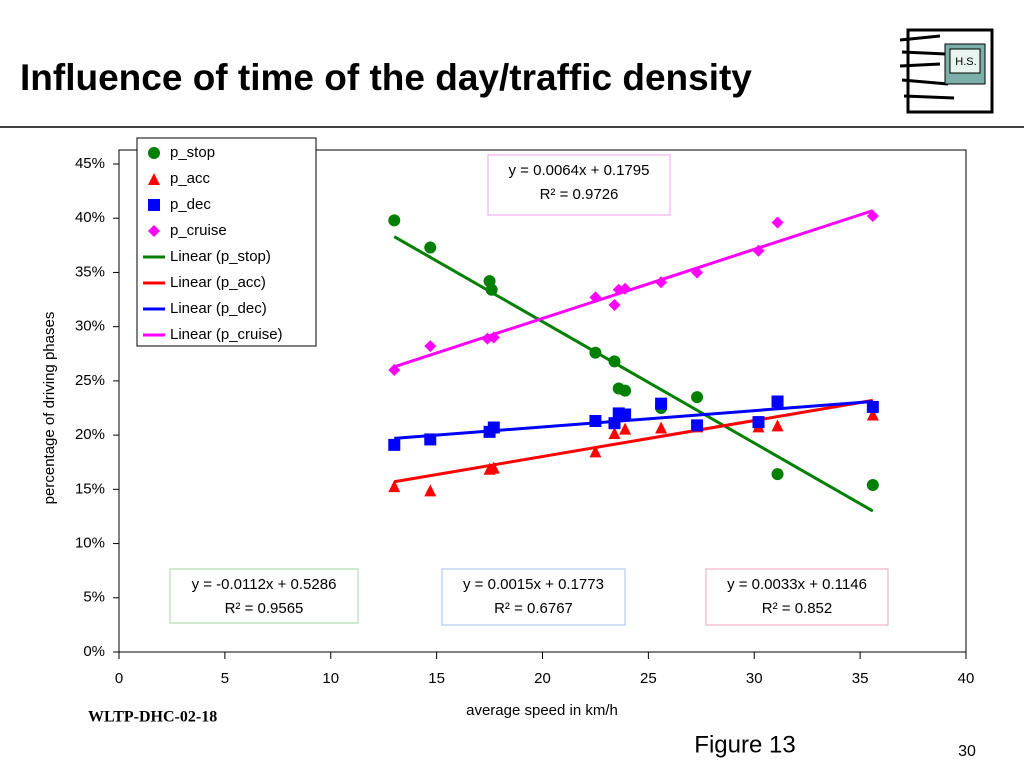 The height and width of the screenshot is (768, 1024). What do you see at coordinates (49, 408) in the screenshot?
I see `y-axis-label: percentage of driving phases` at bounding box center [49, 408].